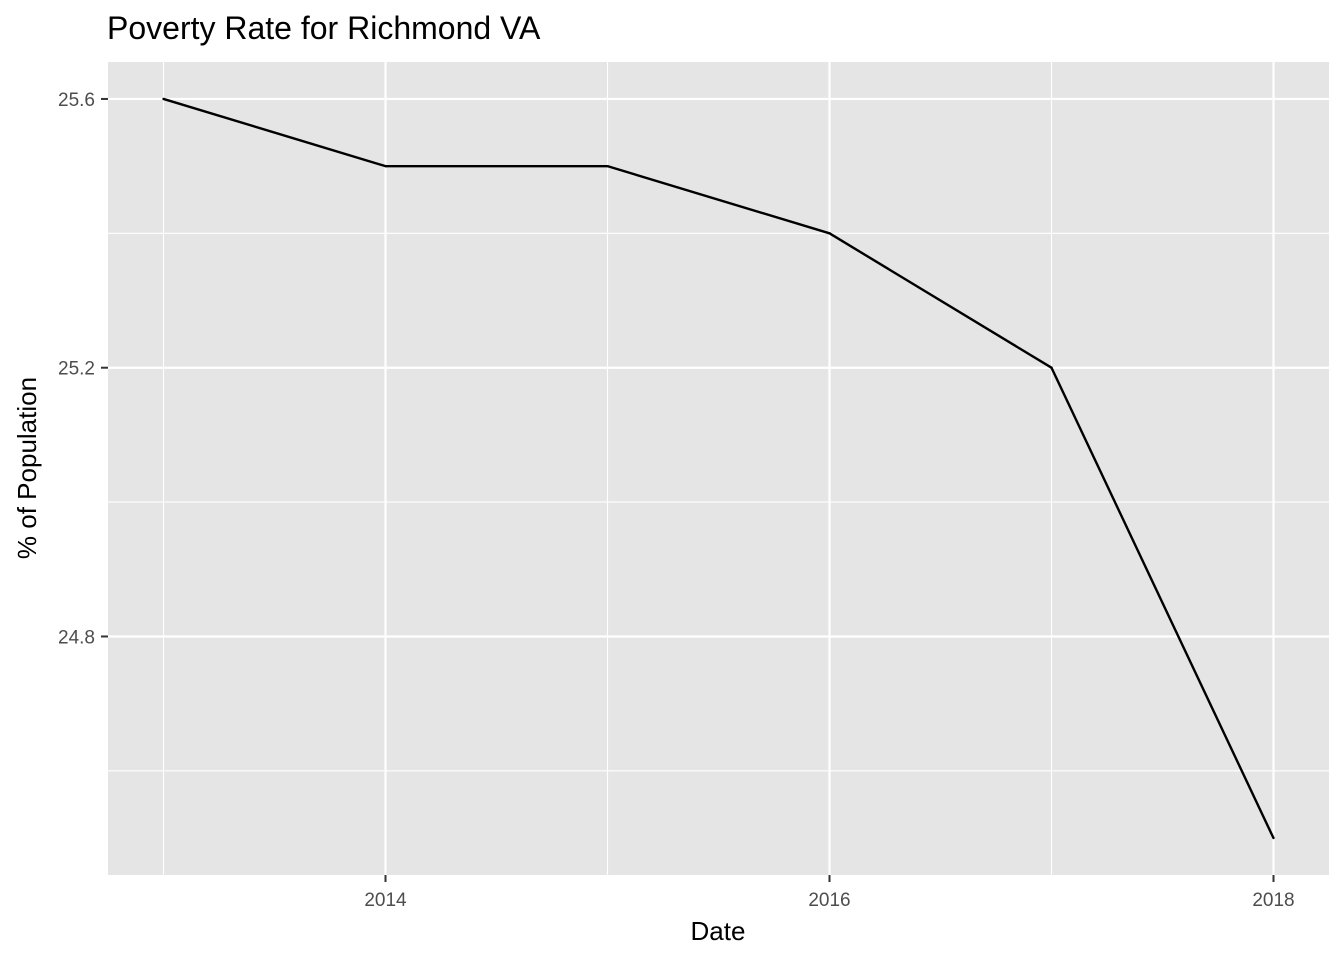  What do you see at coordinates (324, 28) in the screenshot?
I see `chart-title: Poverty Rate for Richmond VA` at bounding box center [324, 28].